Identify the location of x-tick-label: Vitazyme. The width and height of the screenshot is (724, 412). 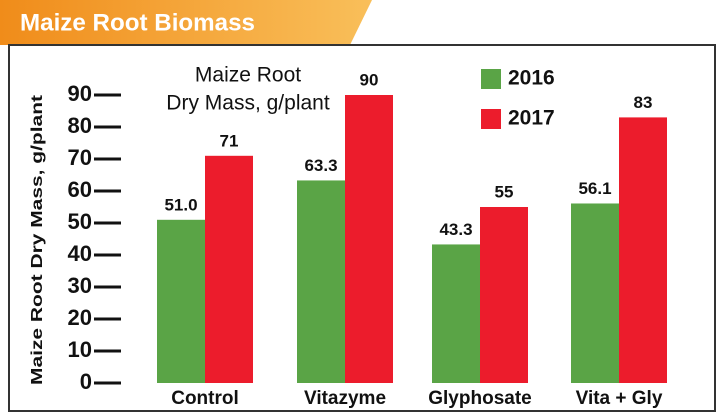
(345, 398).